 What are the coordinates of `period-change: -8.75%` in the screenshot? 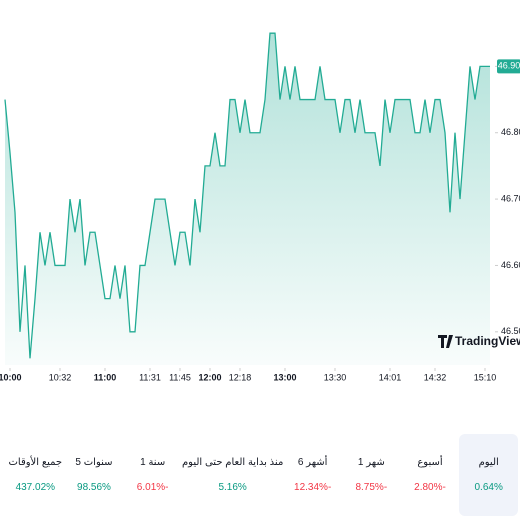 It's located at (371, 487).